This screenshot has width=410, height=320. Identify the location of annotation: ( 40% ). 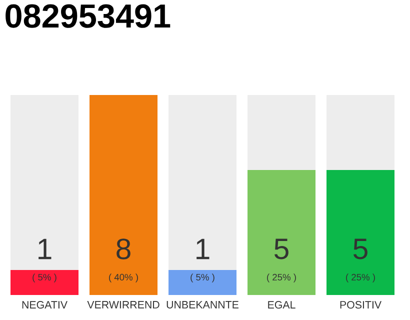
(123, 278).